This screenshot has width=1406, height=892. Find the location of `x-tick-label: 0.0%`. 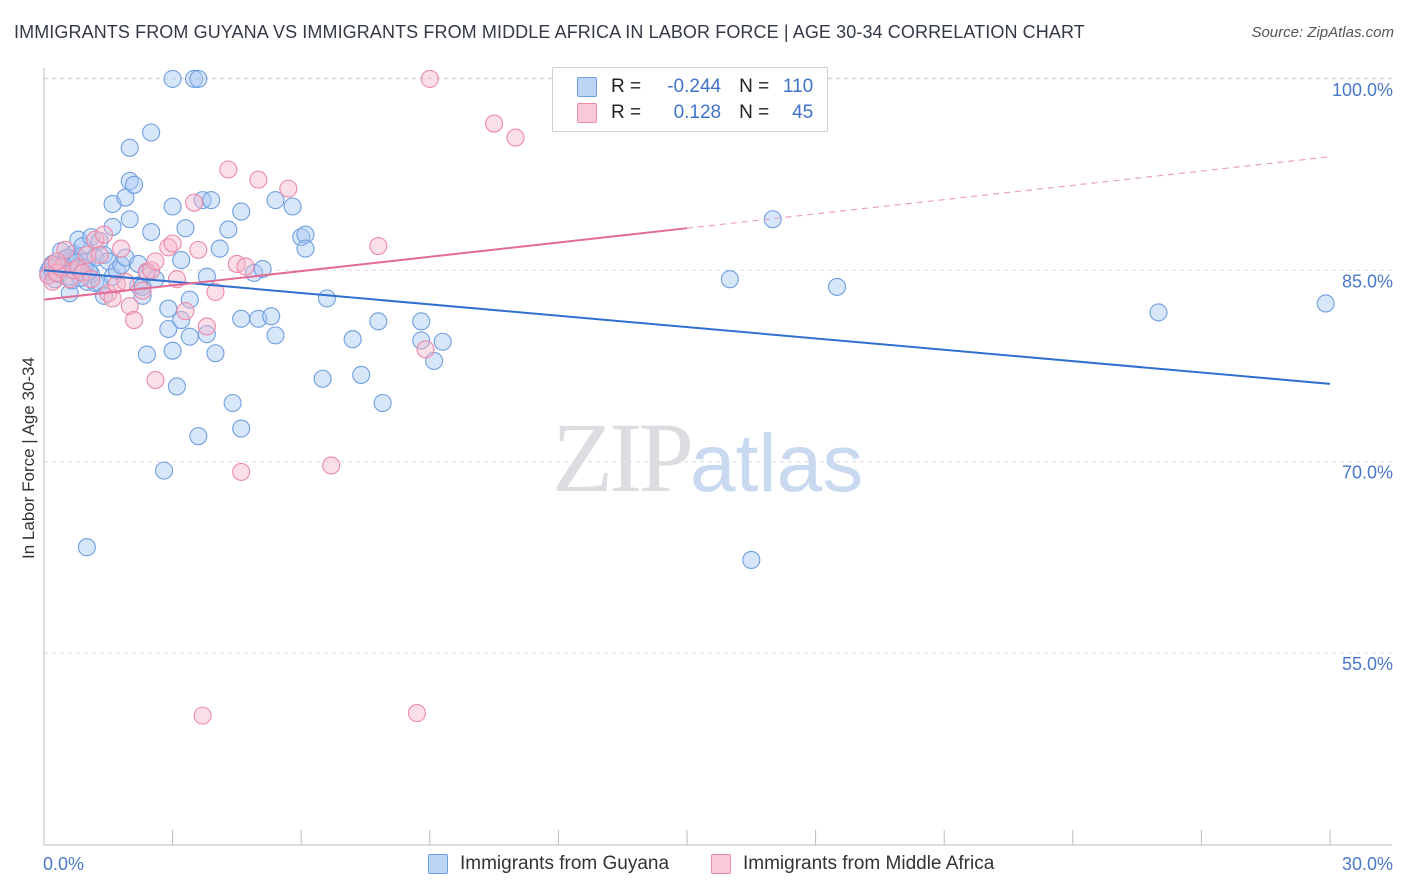

x-tick-label: 0.0% is located at coordinates (63, 864).